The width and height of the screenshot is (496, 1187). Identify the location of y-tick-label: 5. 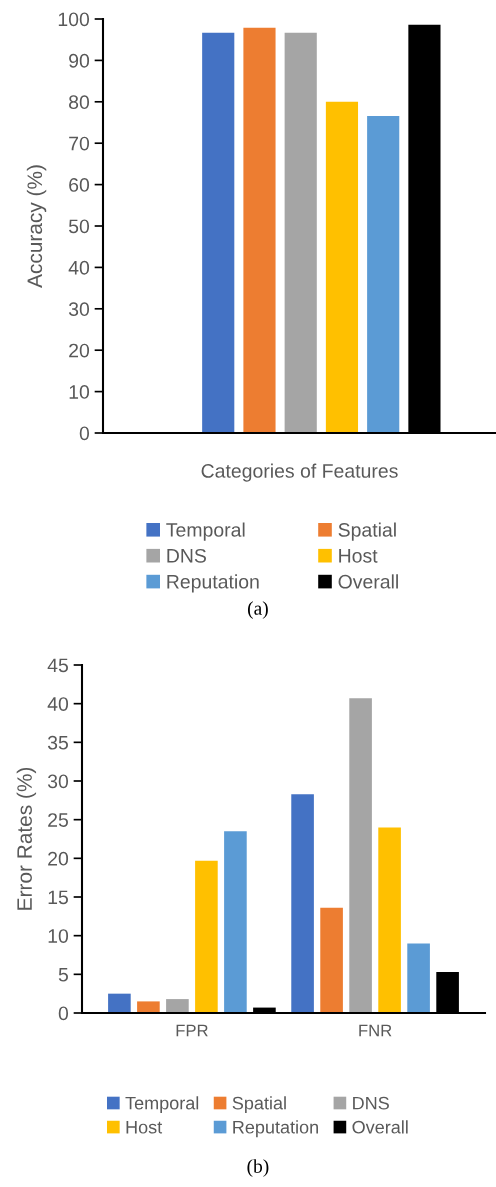
(63, 975).